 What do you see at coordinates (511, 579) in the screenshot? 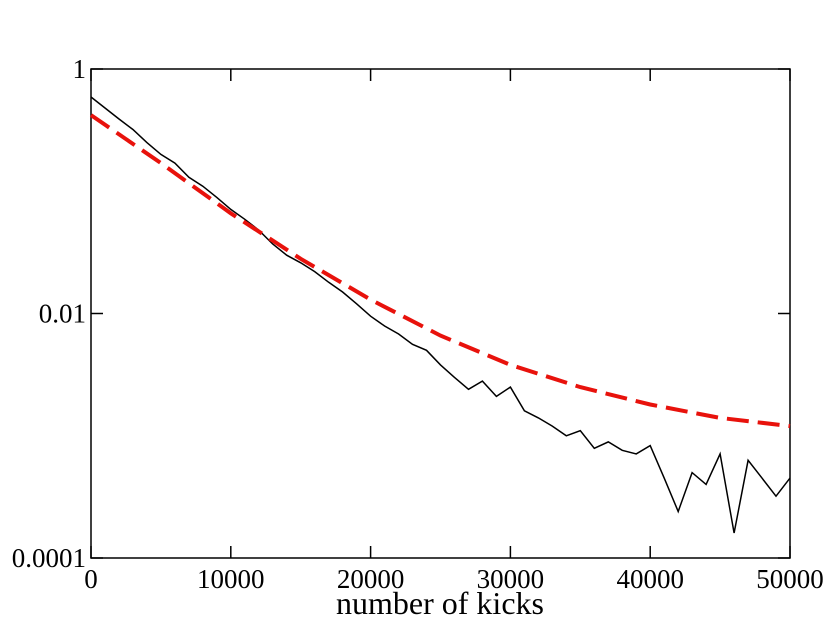
I see `x-tick-label: 30000` at bounding box center [511, 579].